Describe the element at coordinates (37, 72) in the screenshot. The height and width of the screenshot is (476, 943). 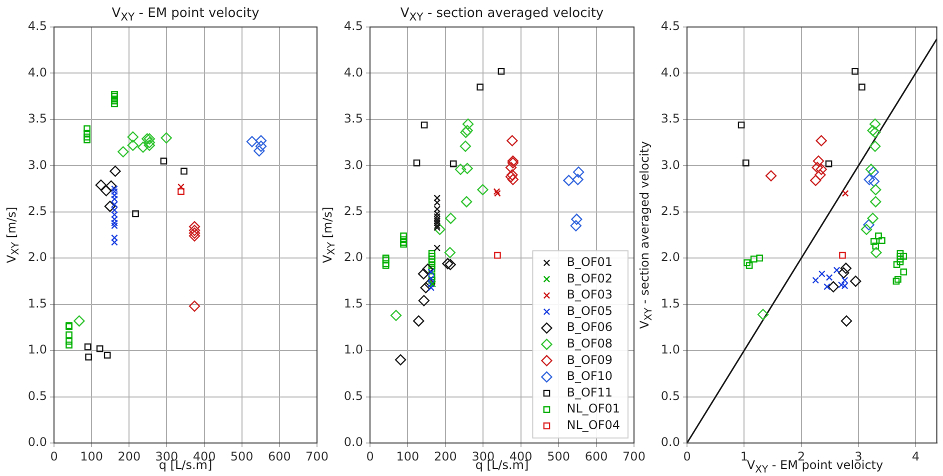
I see `y-tick-label: 4.0` at that location.